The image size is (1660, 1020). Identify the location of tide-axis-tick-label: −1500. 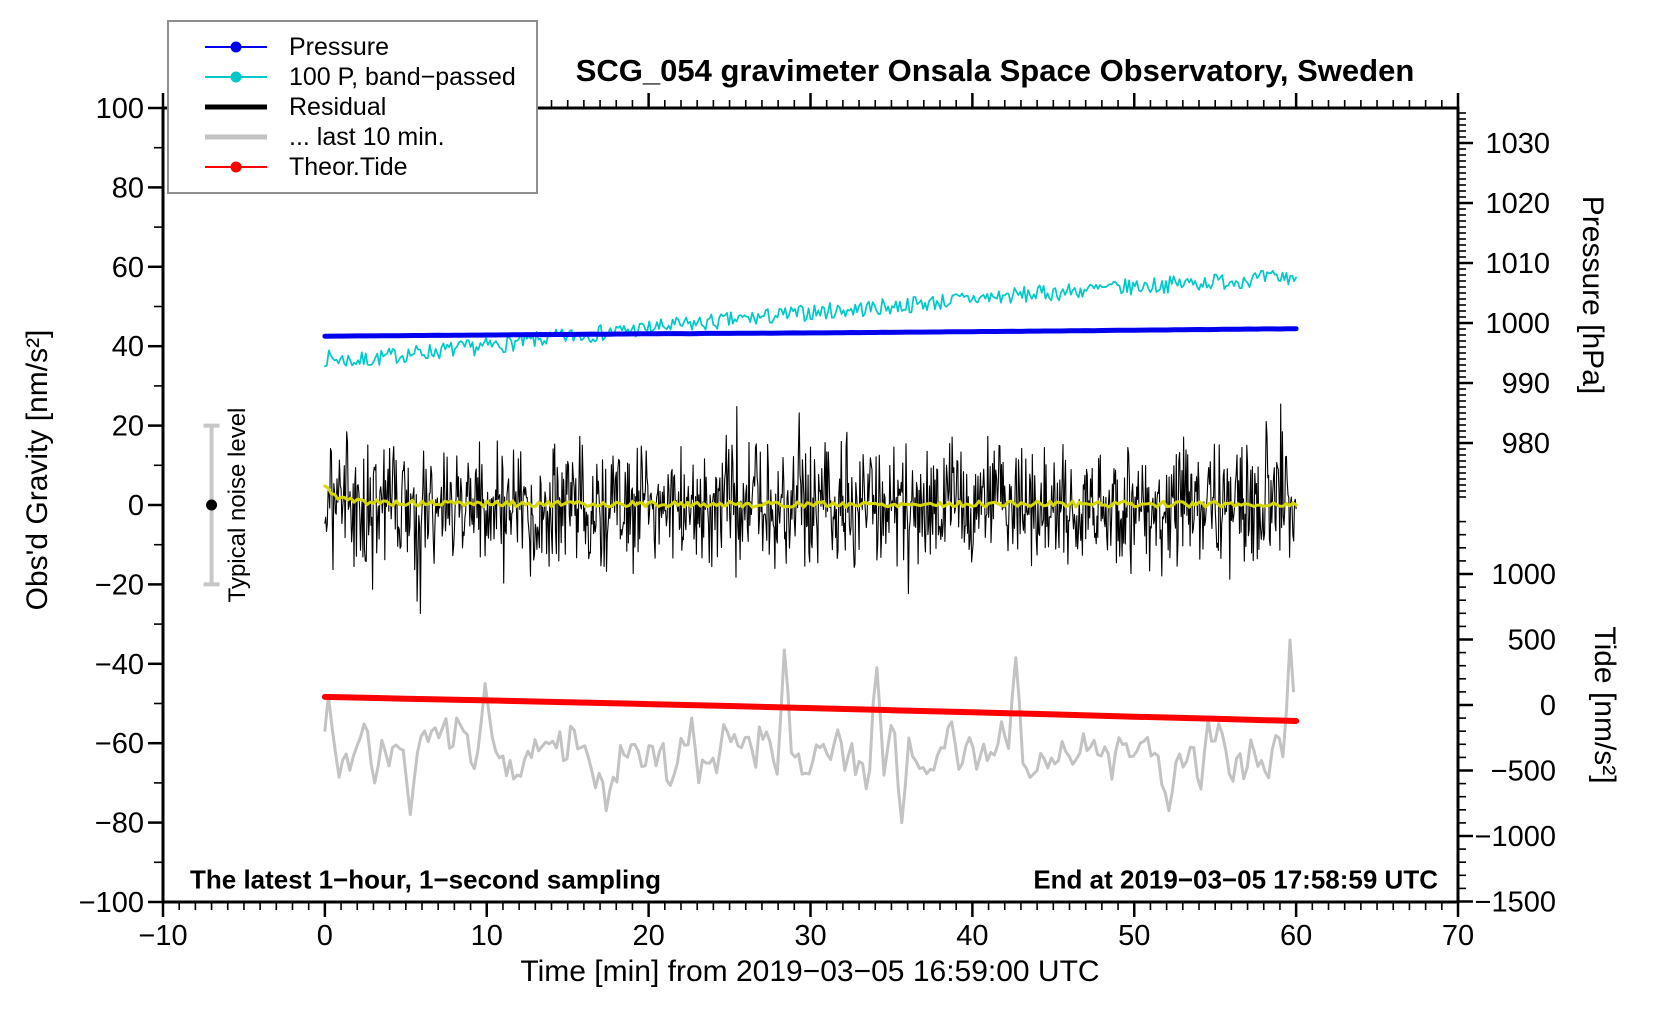
(1515, 903).